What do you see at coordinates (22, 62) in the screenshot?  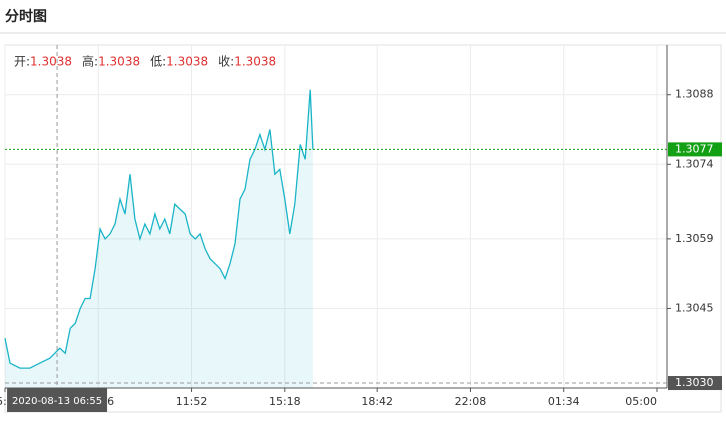 I see `ohlc-label: 开:` at bounding box center [22, 62].